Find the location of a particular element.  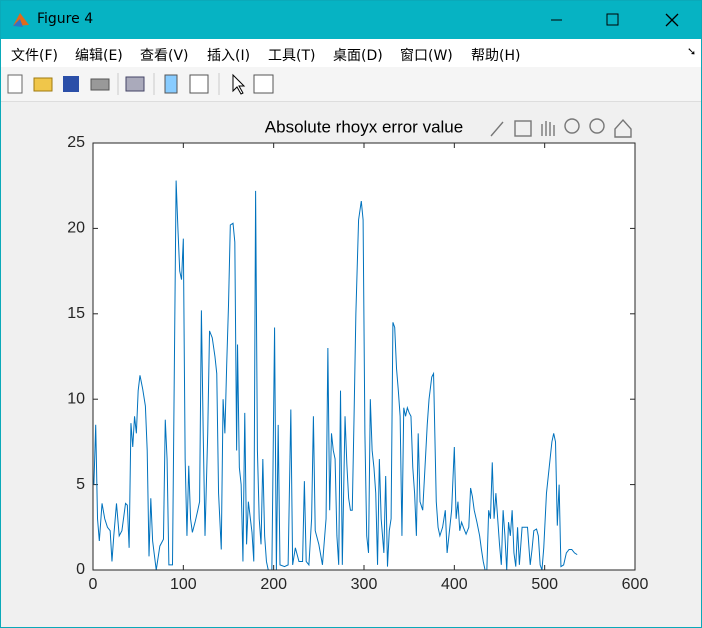

menu-item: 编辑(E) is located at coordinates (99, 56).